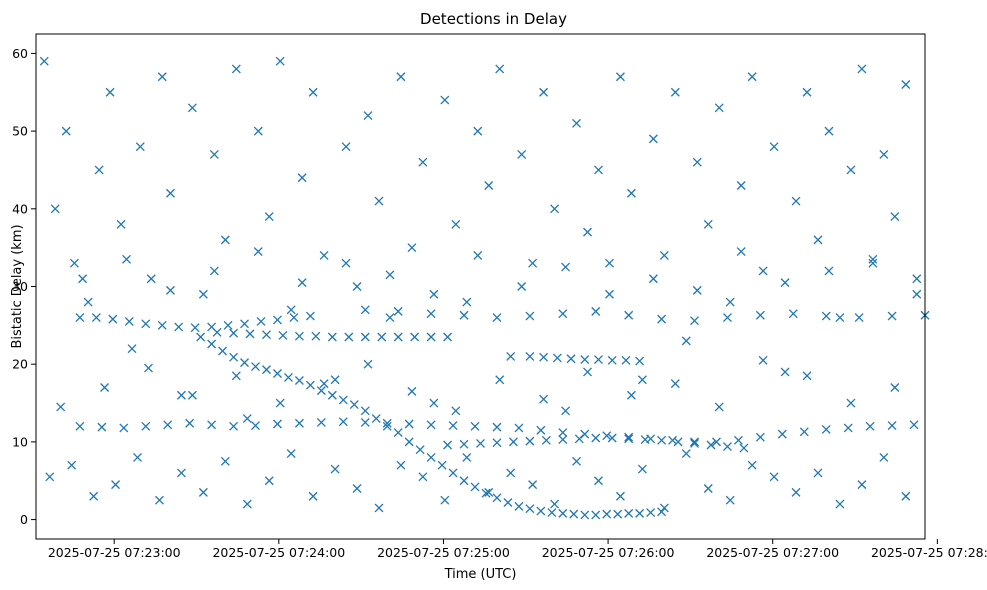 The height and width of the screenshot is (590, 987). What do you see at coordinates (929, 552) in the screenshot?
I see `x-tick-label: 2025-07-25 07:28:00` at bounding box center [929, 552].